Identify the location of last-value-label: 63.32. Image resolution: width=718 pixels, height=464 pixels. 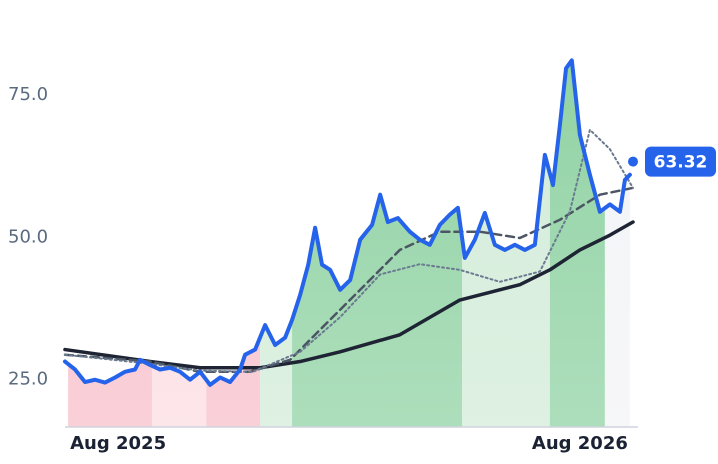
(681, 163).